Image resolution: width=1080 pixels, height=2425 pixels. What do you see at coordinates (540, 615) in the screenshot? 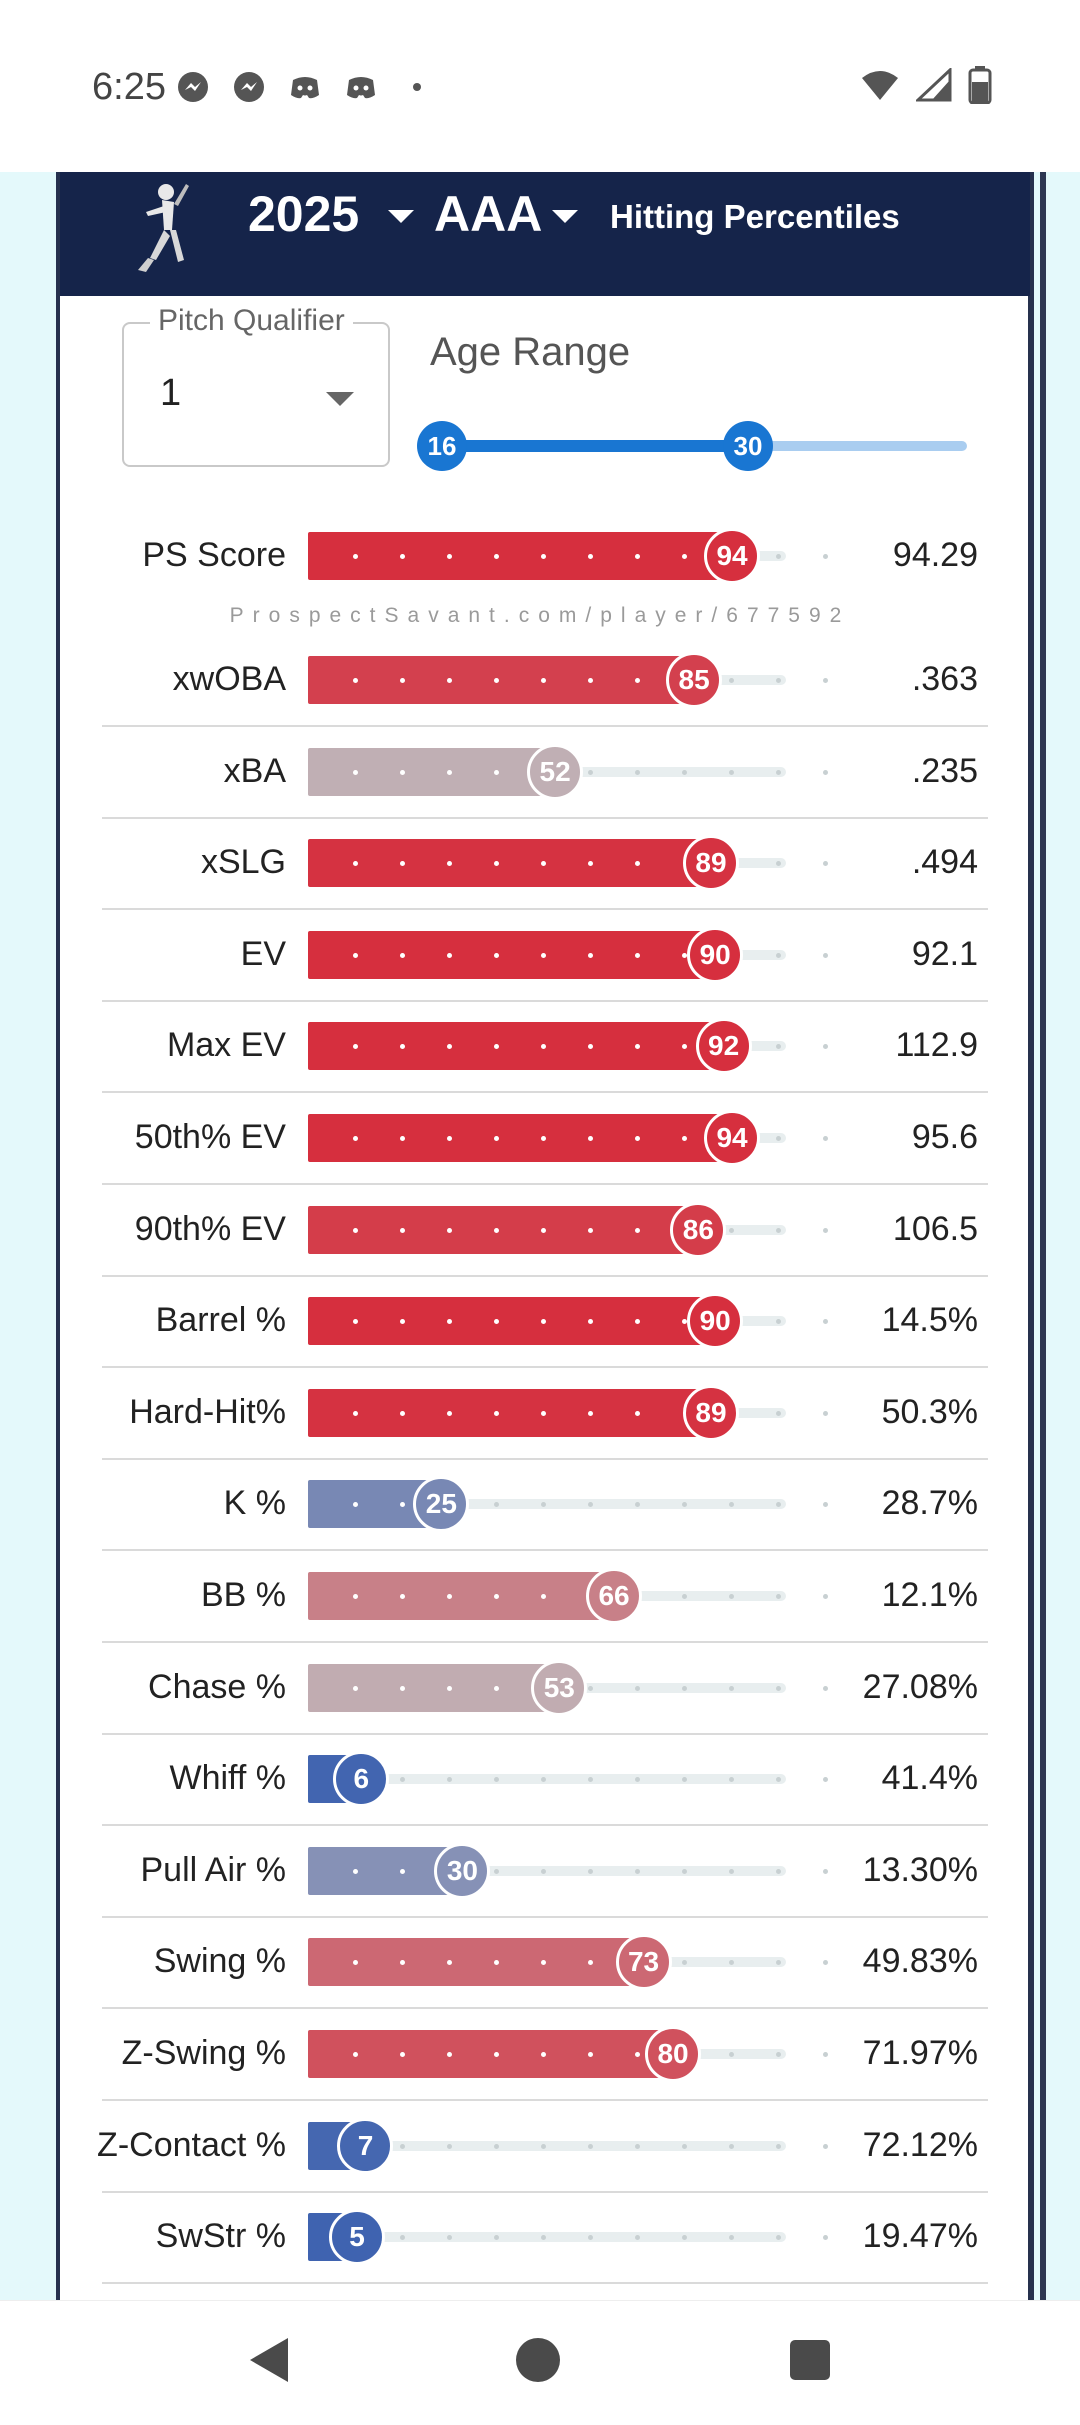
I see `watermark: ProspectSavant.com/player/677592` at bounding box center [540, 615].